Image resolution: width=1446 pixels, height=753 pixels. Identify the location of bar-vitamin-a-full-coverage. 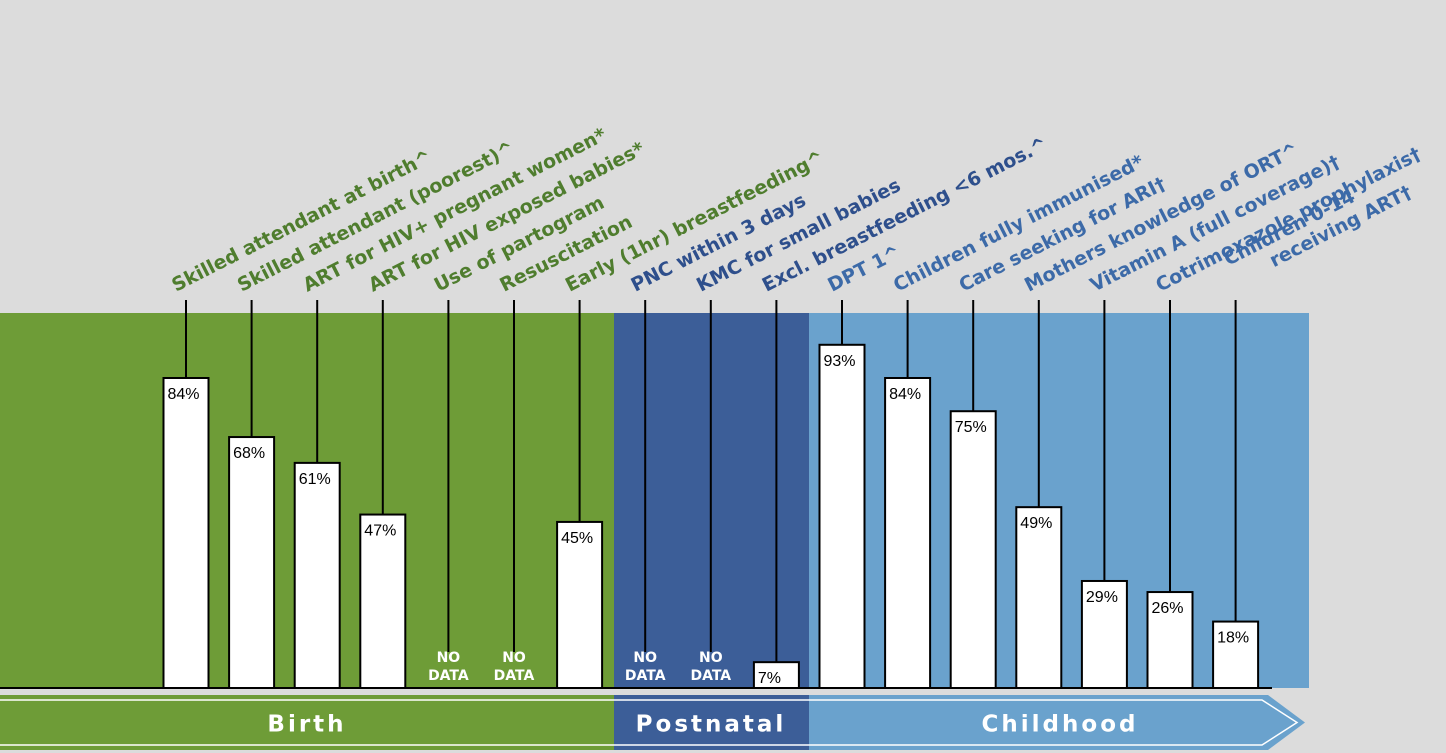
(1104, 634).